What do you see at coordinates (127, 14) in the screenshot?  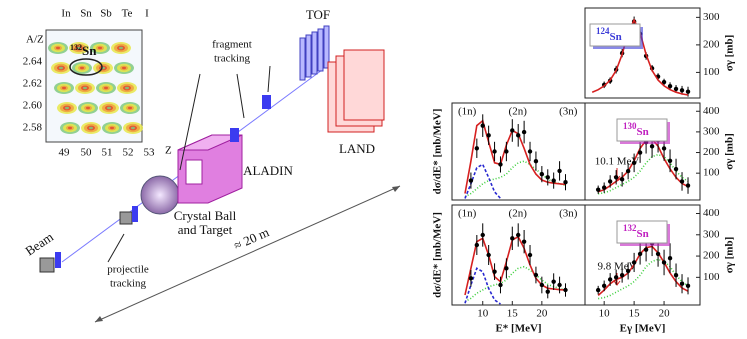 I see `element-label: Te` at bounding box center [127, 14].